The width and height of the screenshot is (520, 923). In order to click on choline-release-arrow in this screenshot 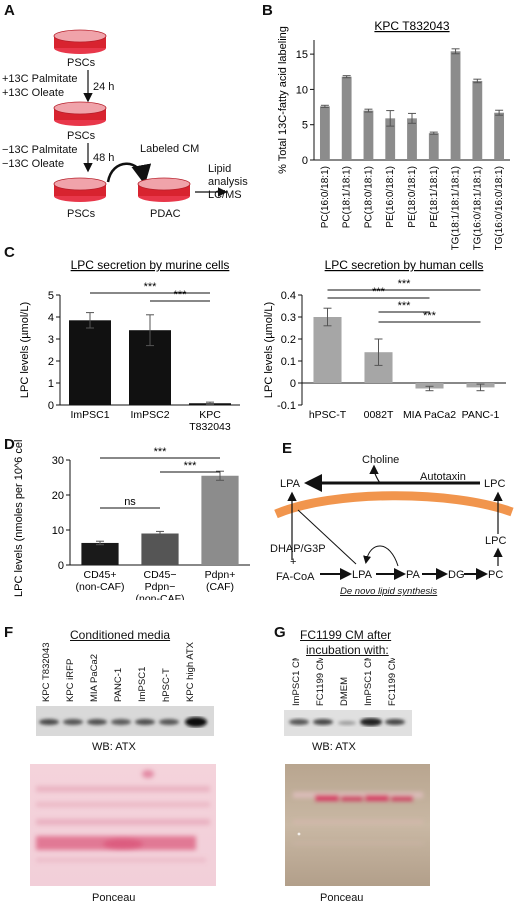, I will do `click(375, 474)`.